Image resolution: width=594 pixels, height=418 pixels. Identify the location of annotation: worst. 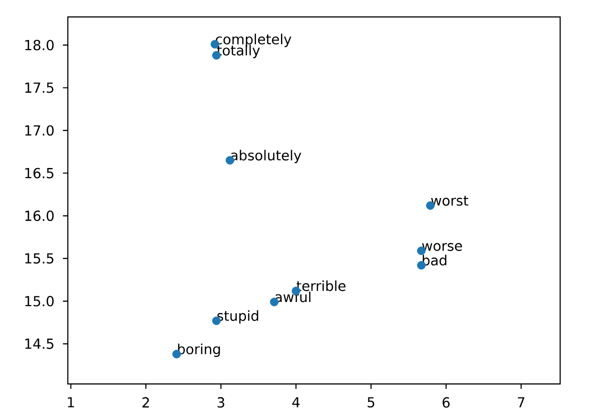
(449, 201).